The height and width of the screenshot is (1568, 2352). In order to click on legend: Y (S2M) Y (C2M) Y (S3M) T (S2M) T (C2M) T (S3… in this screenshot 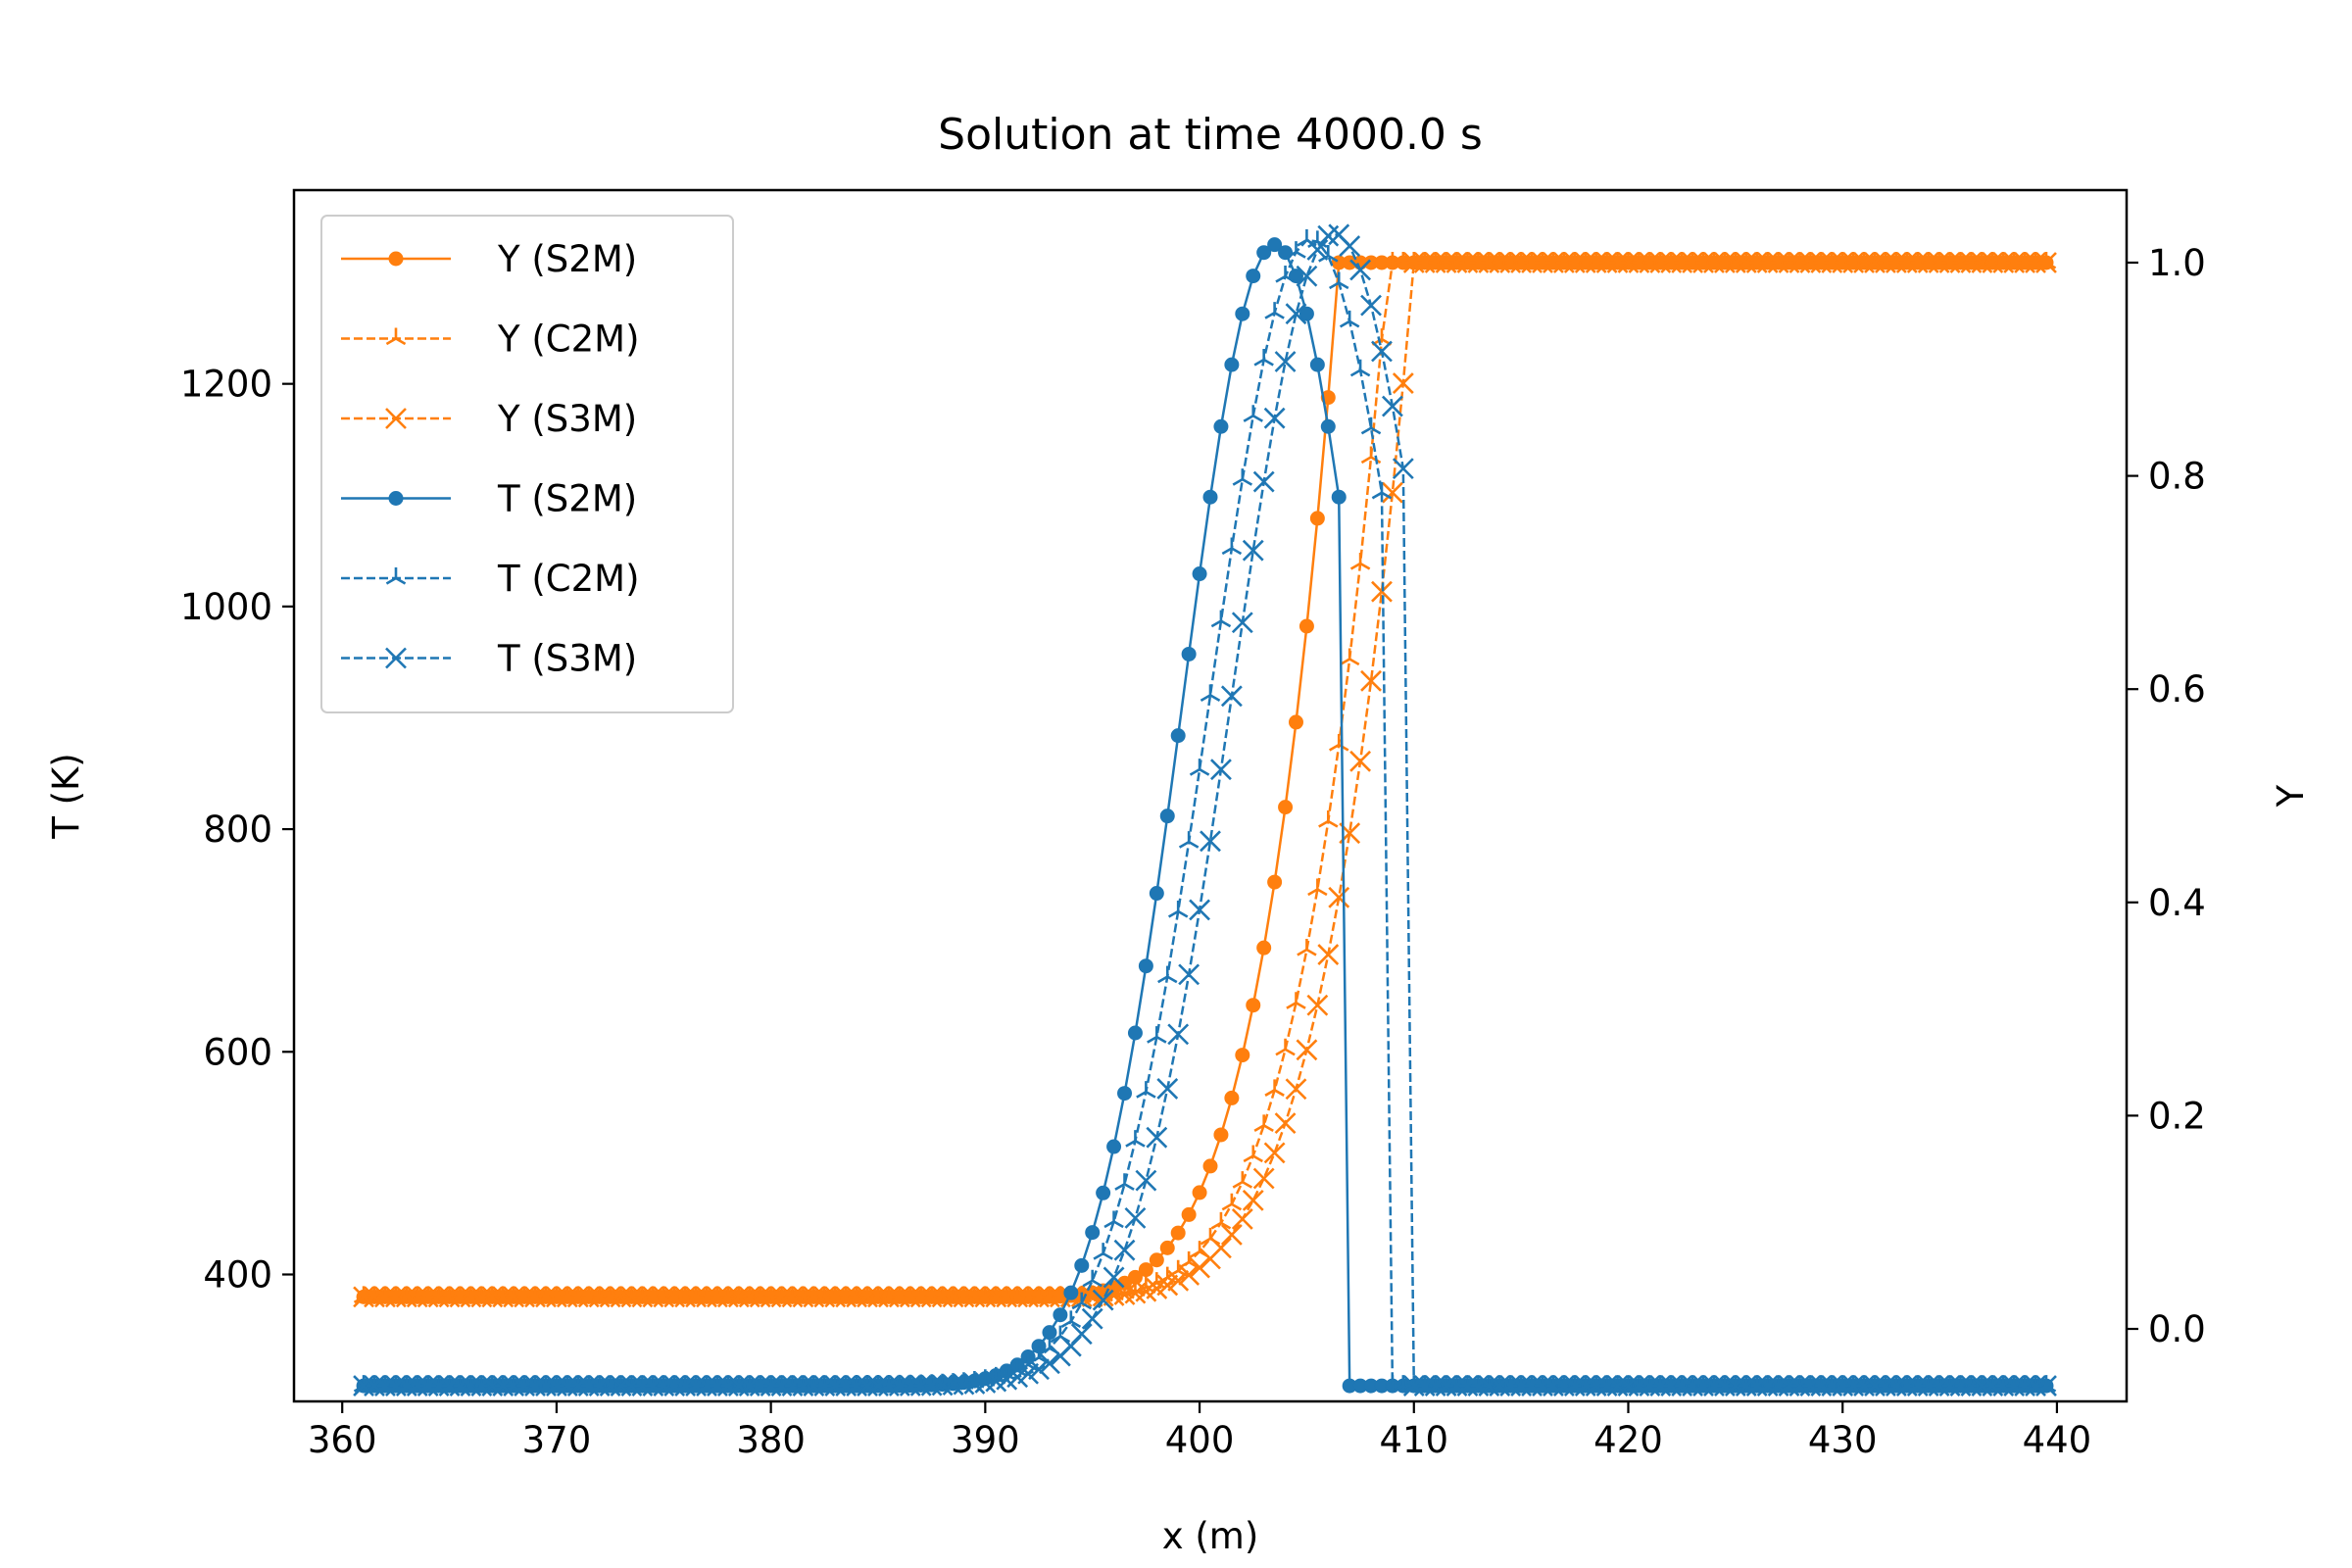, I will do `click(527, 464)`.